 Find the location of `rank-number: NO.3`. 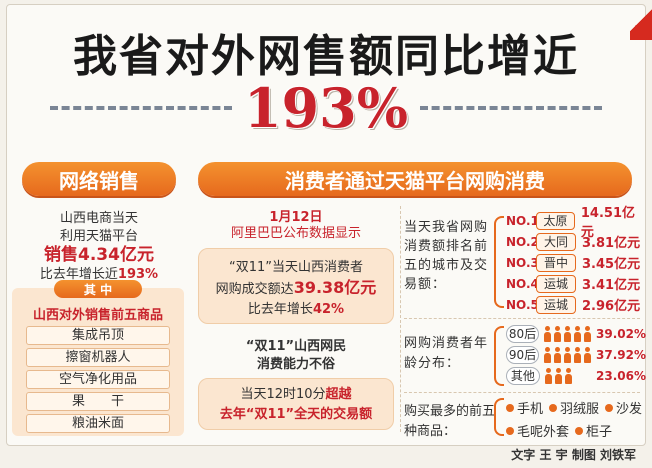

rank-number: NO.3 is located at coordinates (522, 262).